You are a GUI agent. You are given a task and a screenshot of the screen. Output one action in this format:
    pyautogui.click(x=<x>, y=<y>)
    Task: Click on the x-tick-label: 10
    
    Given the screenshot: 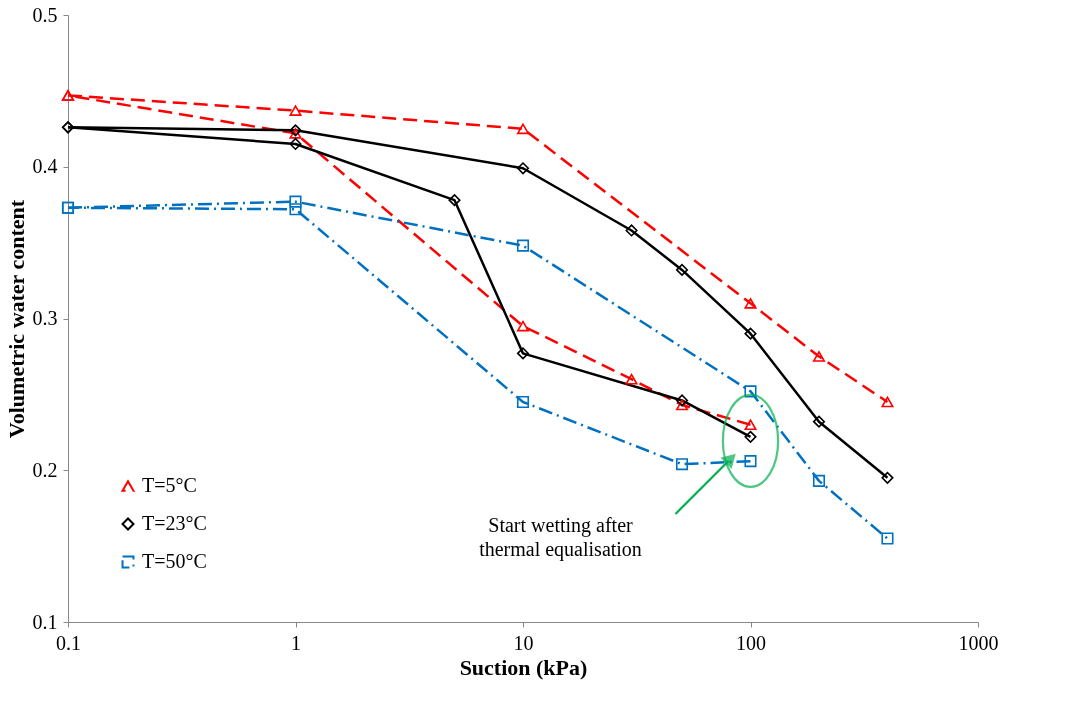 What is the action you would take?
    pyautogui.click(x=523, y=642)
    